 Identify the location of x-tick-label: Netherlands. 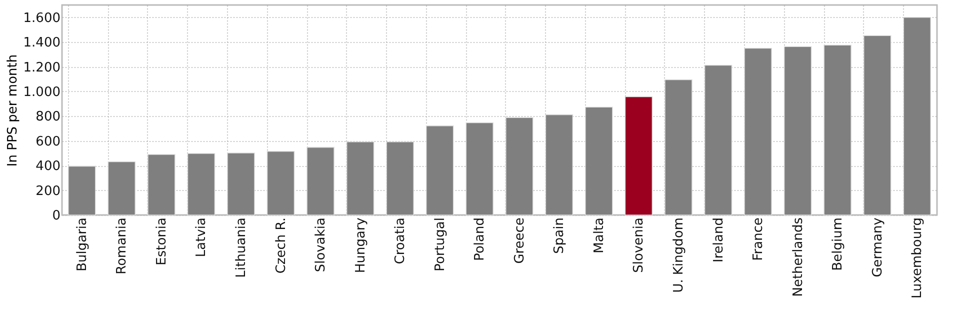
(798, 257).